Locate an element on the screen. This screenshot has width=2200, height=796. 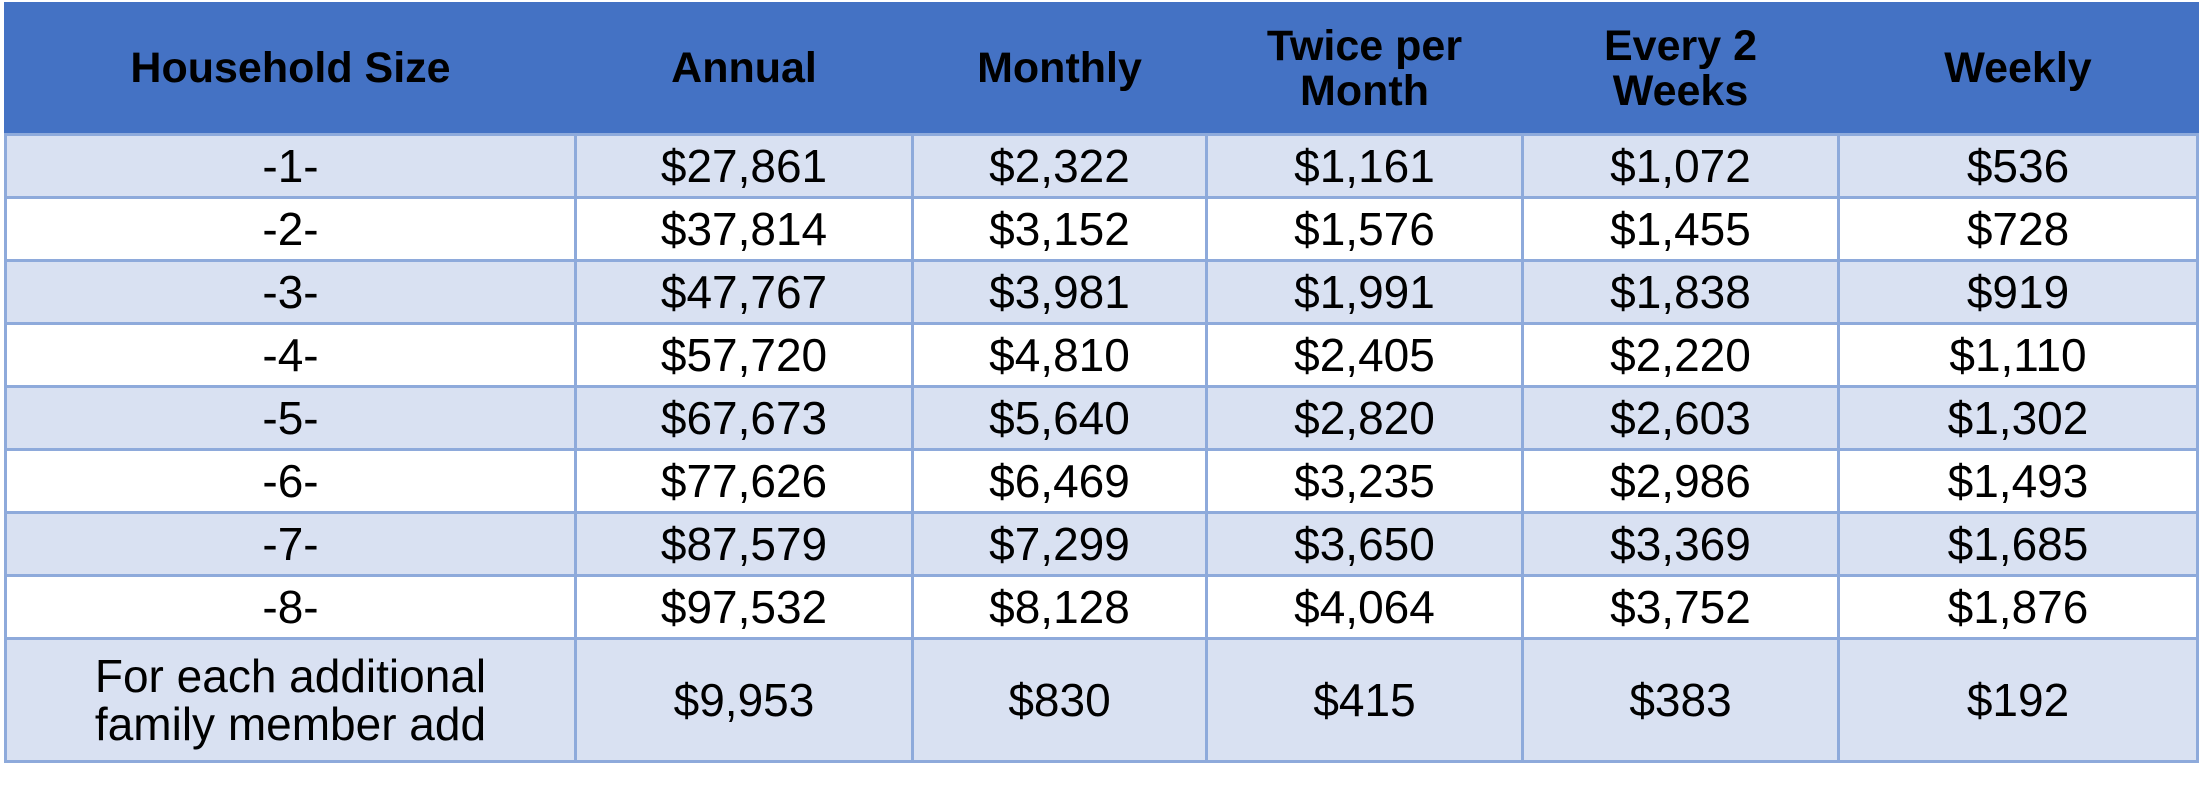
header-cell: Monthly is located at coordinates (1059, 69).